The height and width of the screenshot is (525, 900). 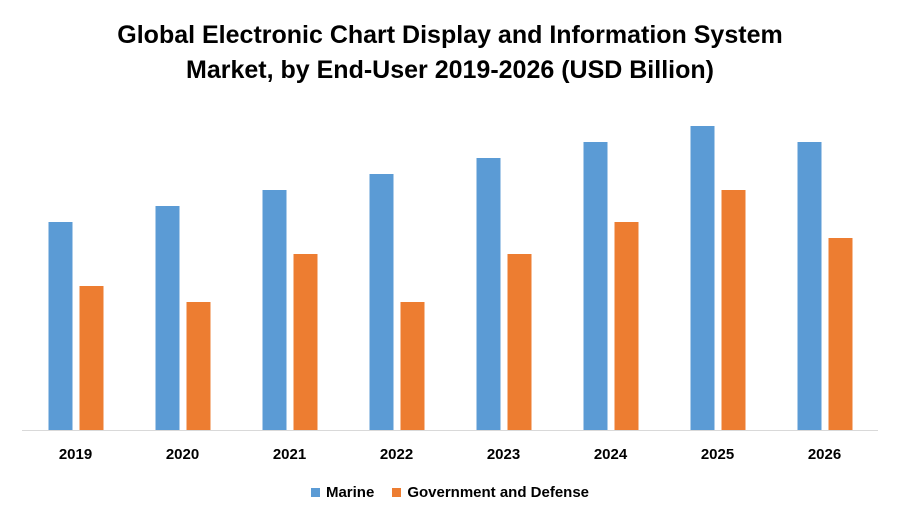 I want to click on bar-government-2025, so click(x=733, y=310).